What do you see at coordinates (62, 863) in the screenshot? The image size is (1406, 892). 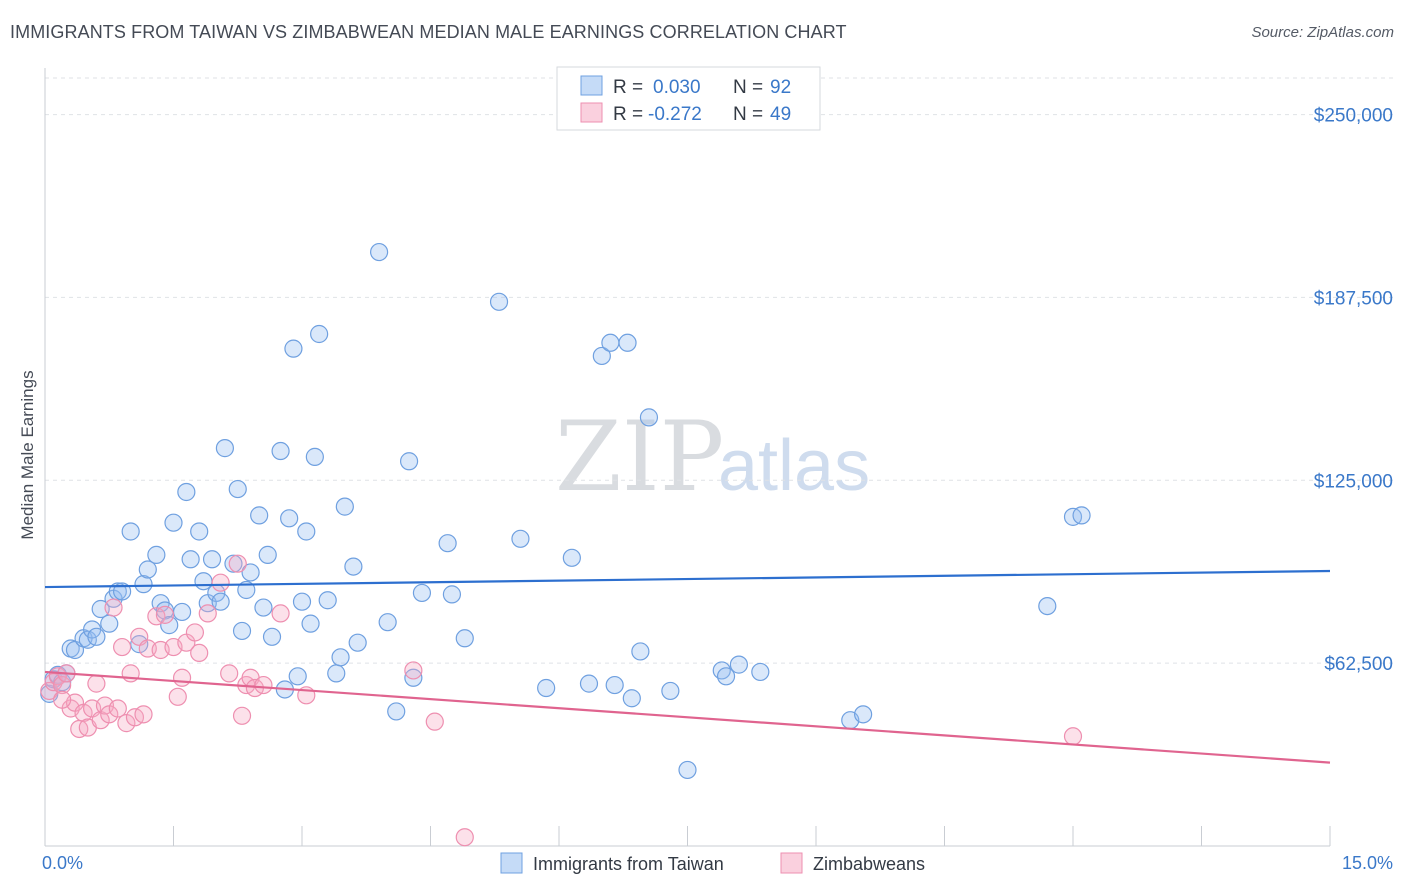 I see `x-tick-label-min: 0.0%` at bounding box center [62, 863].